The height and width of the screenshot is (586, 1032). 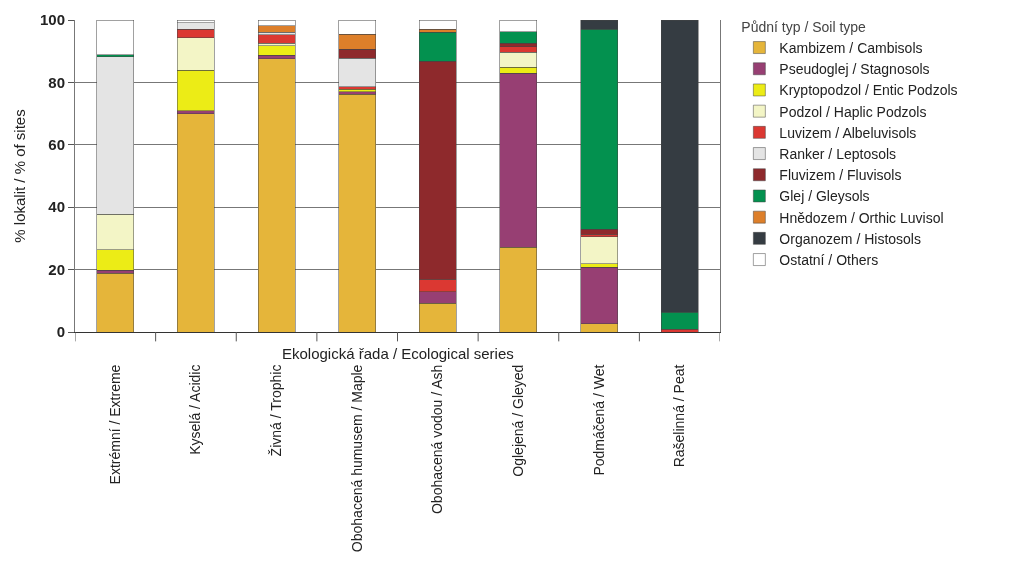 What do you see at coordinates (824, 196) in the screenshot?
I see `legend-label: Glej / Gleysols` at bounding box center [824, 196].